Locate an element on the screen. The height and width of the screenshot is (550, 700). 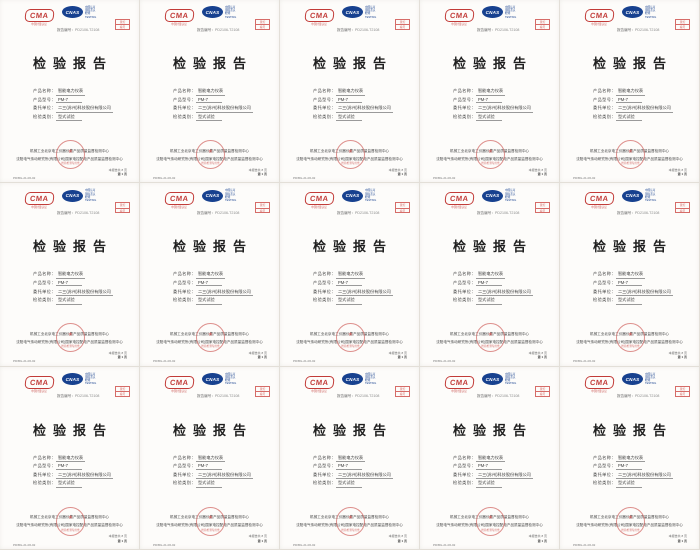
page-count-note: 本报告共 8 页 is located at coordinates (677, 169).